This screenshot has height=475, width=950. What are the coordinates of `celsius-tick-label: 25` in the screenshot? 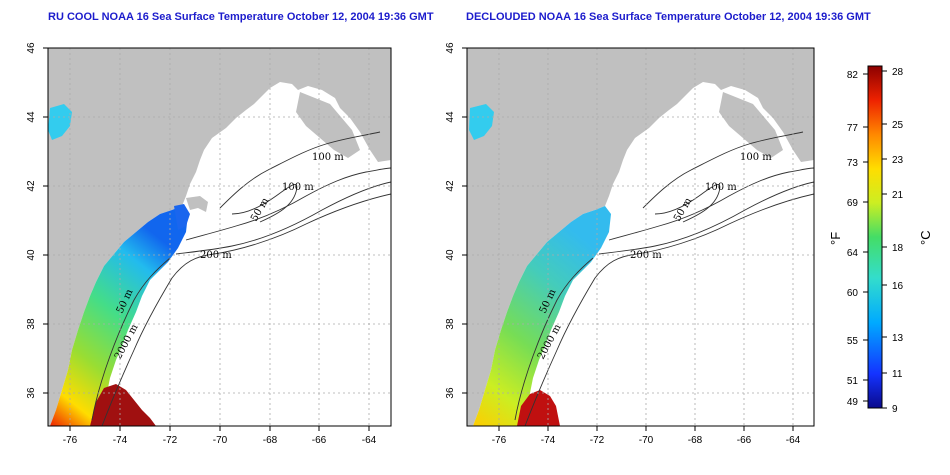 It's located at (898, 125).